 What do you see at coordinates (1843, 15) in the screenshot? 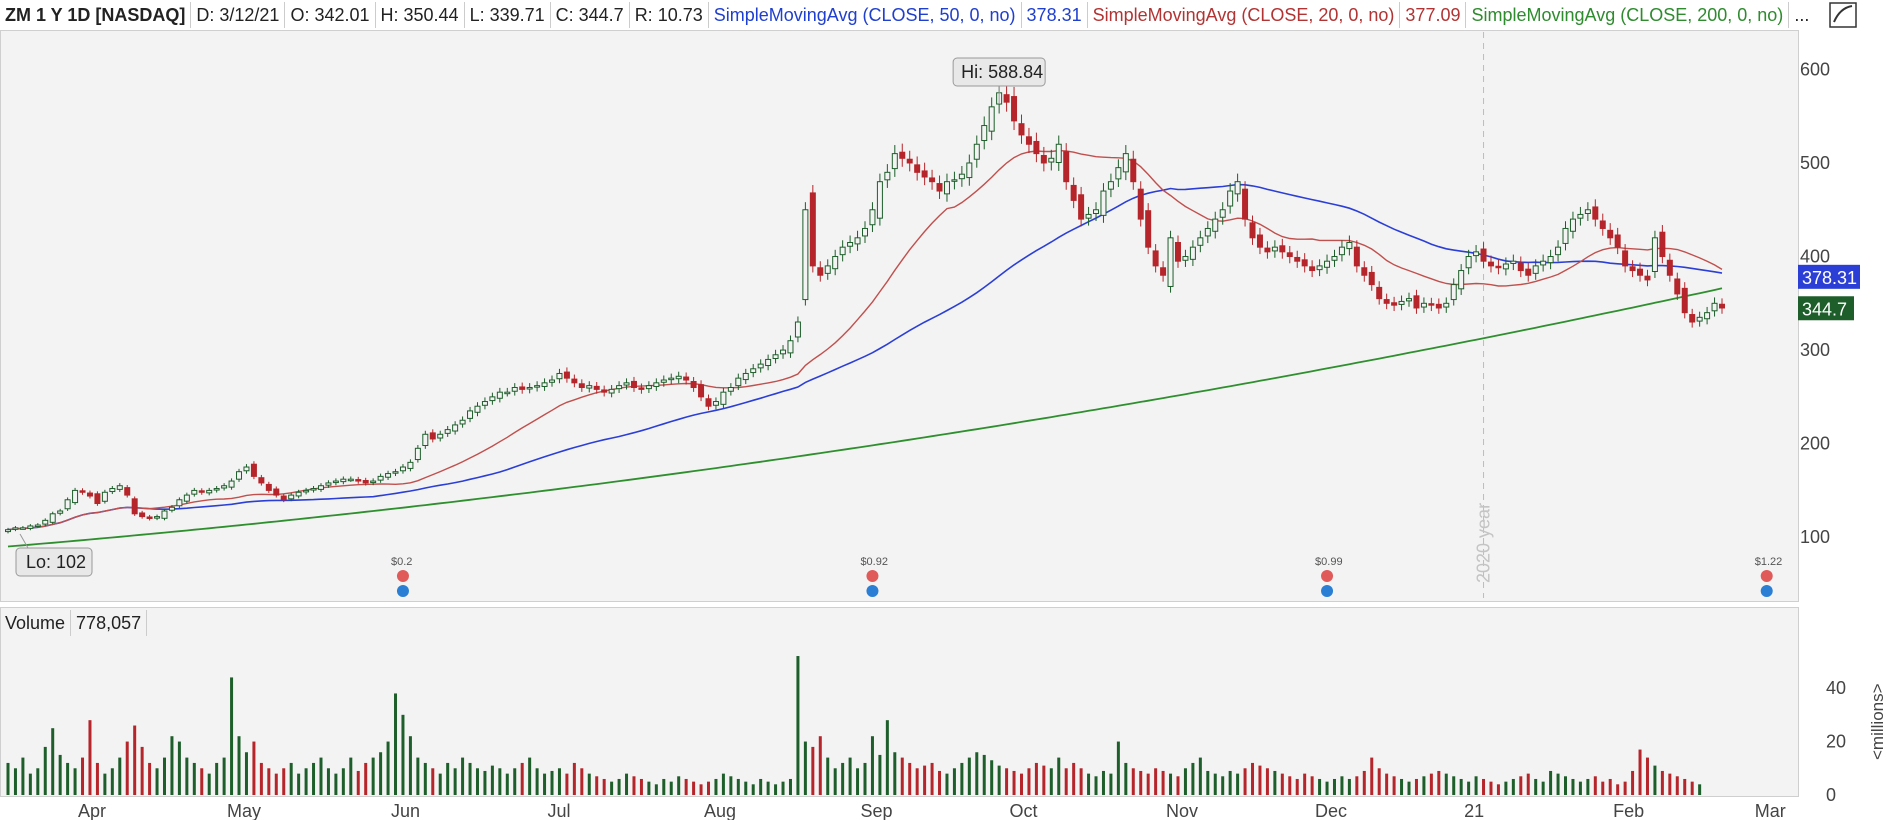
I see `drawing-tool-icon` at bounding box center [1843, 15].